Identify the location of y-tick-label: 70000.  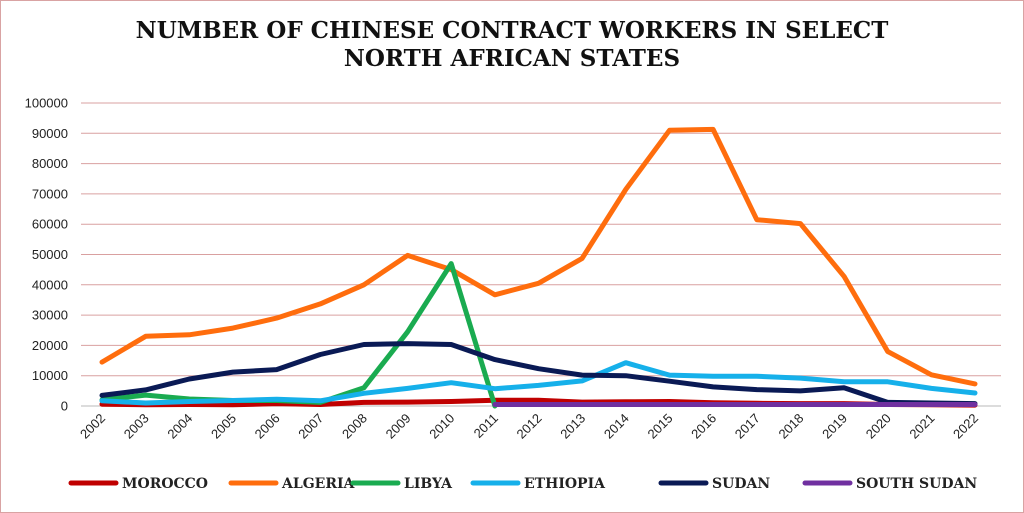
(50, 193).